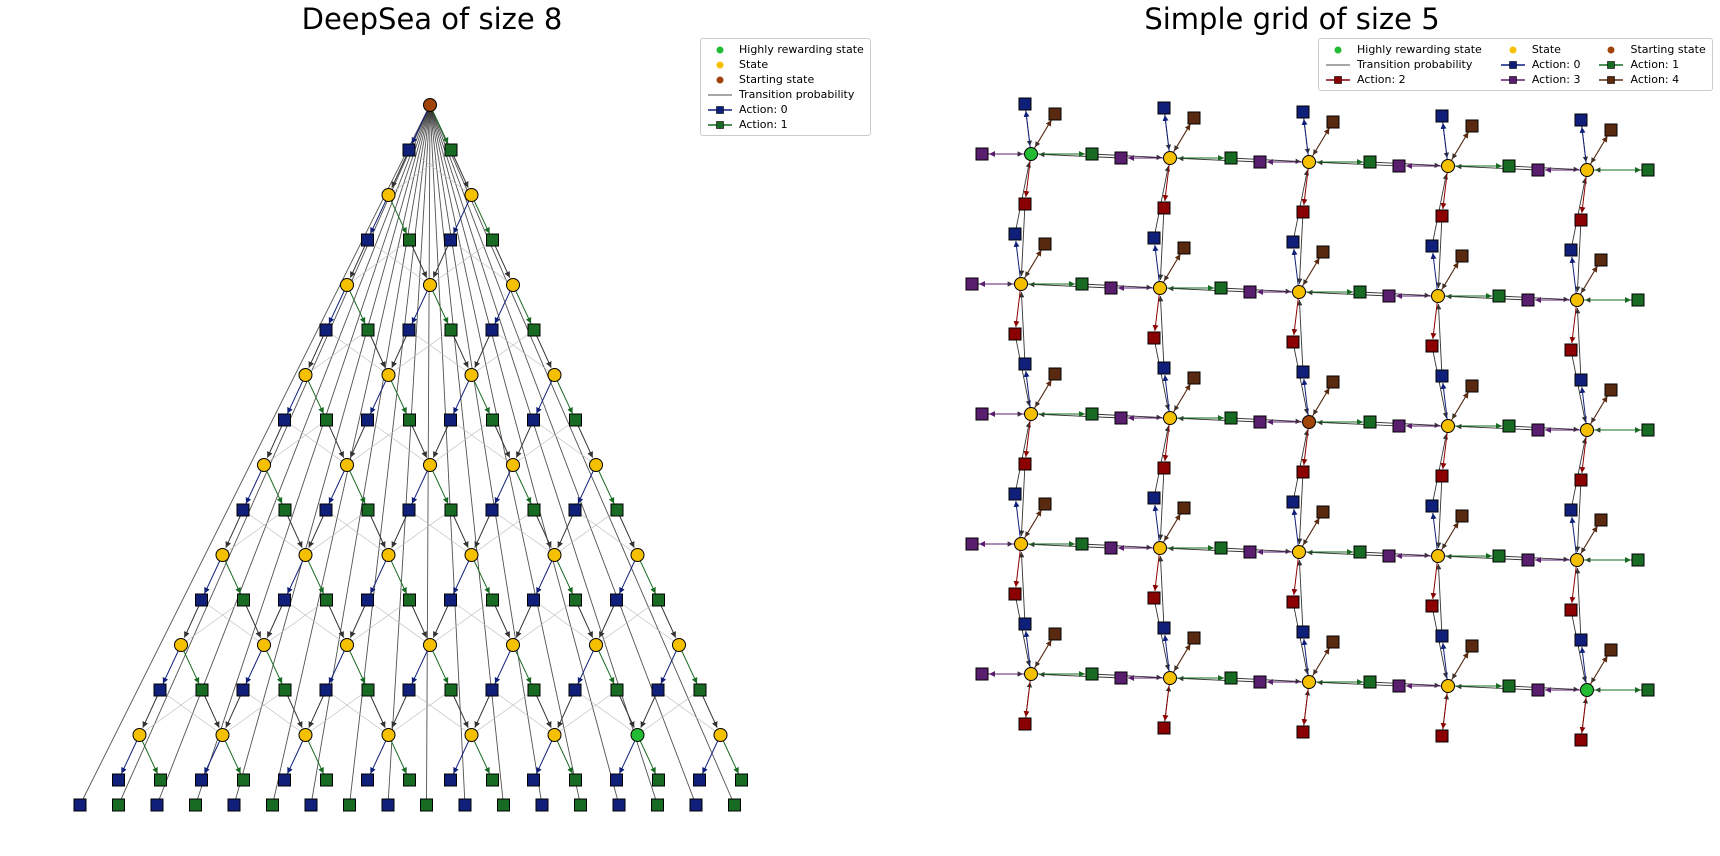 Image resolution: width=1720 pixels, height=856 pixels. I want to click on legend-label: Action: 2, so click(1381, 79).